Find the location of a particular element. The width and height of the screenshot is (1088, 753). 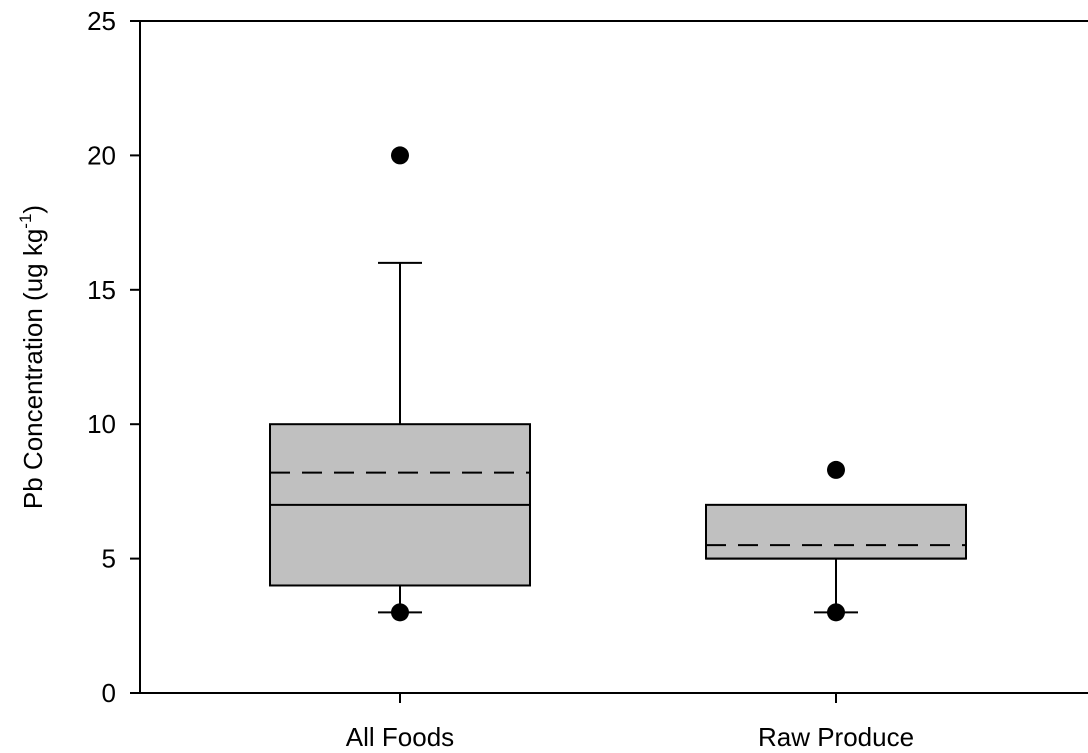

y-tick-label: 20 is located at coordinates (101, 155).